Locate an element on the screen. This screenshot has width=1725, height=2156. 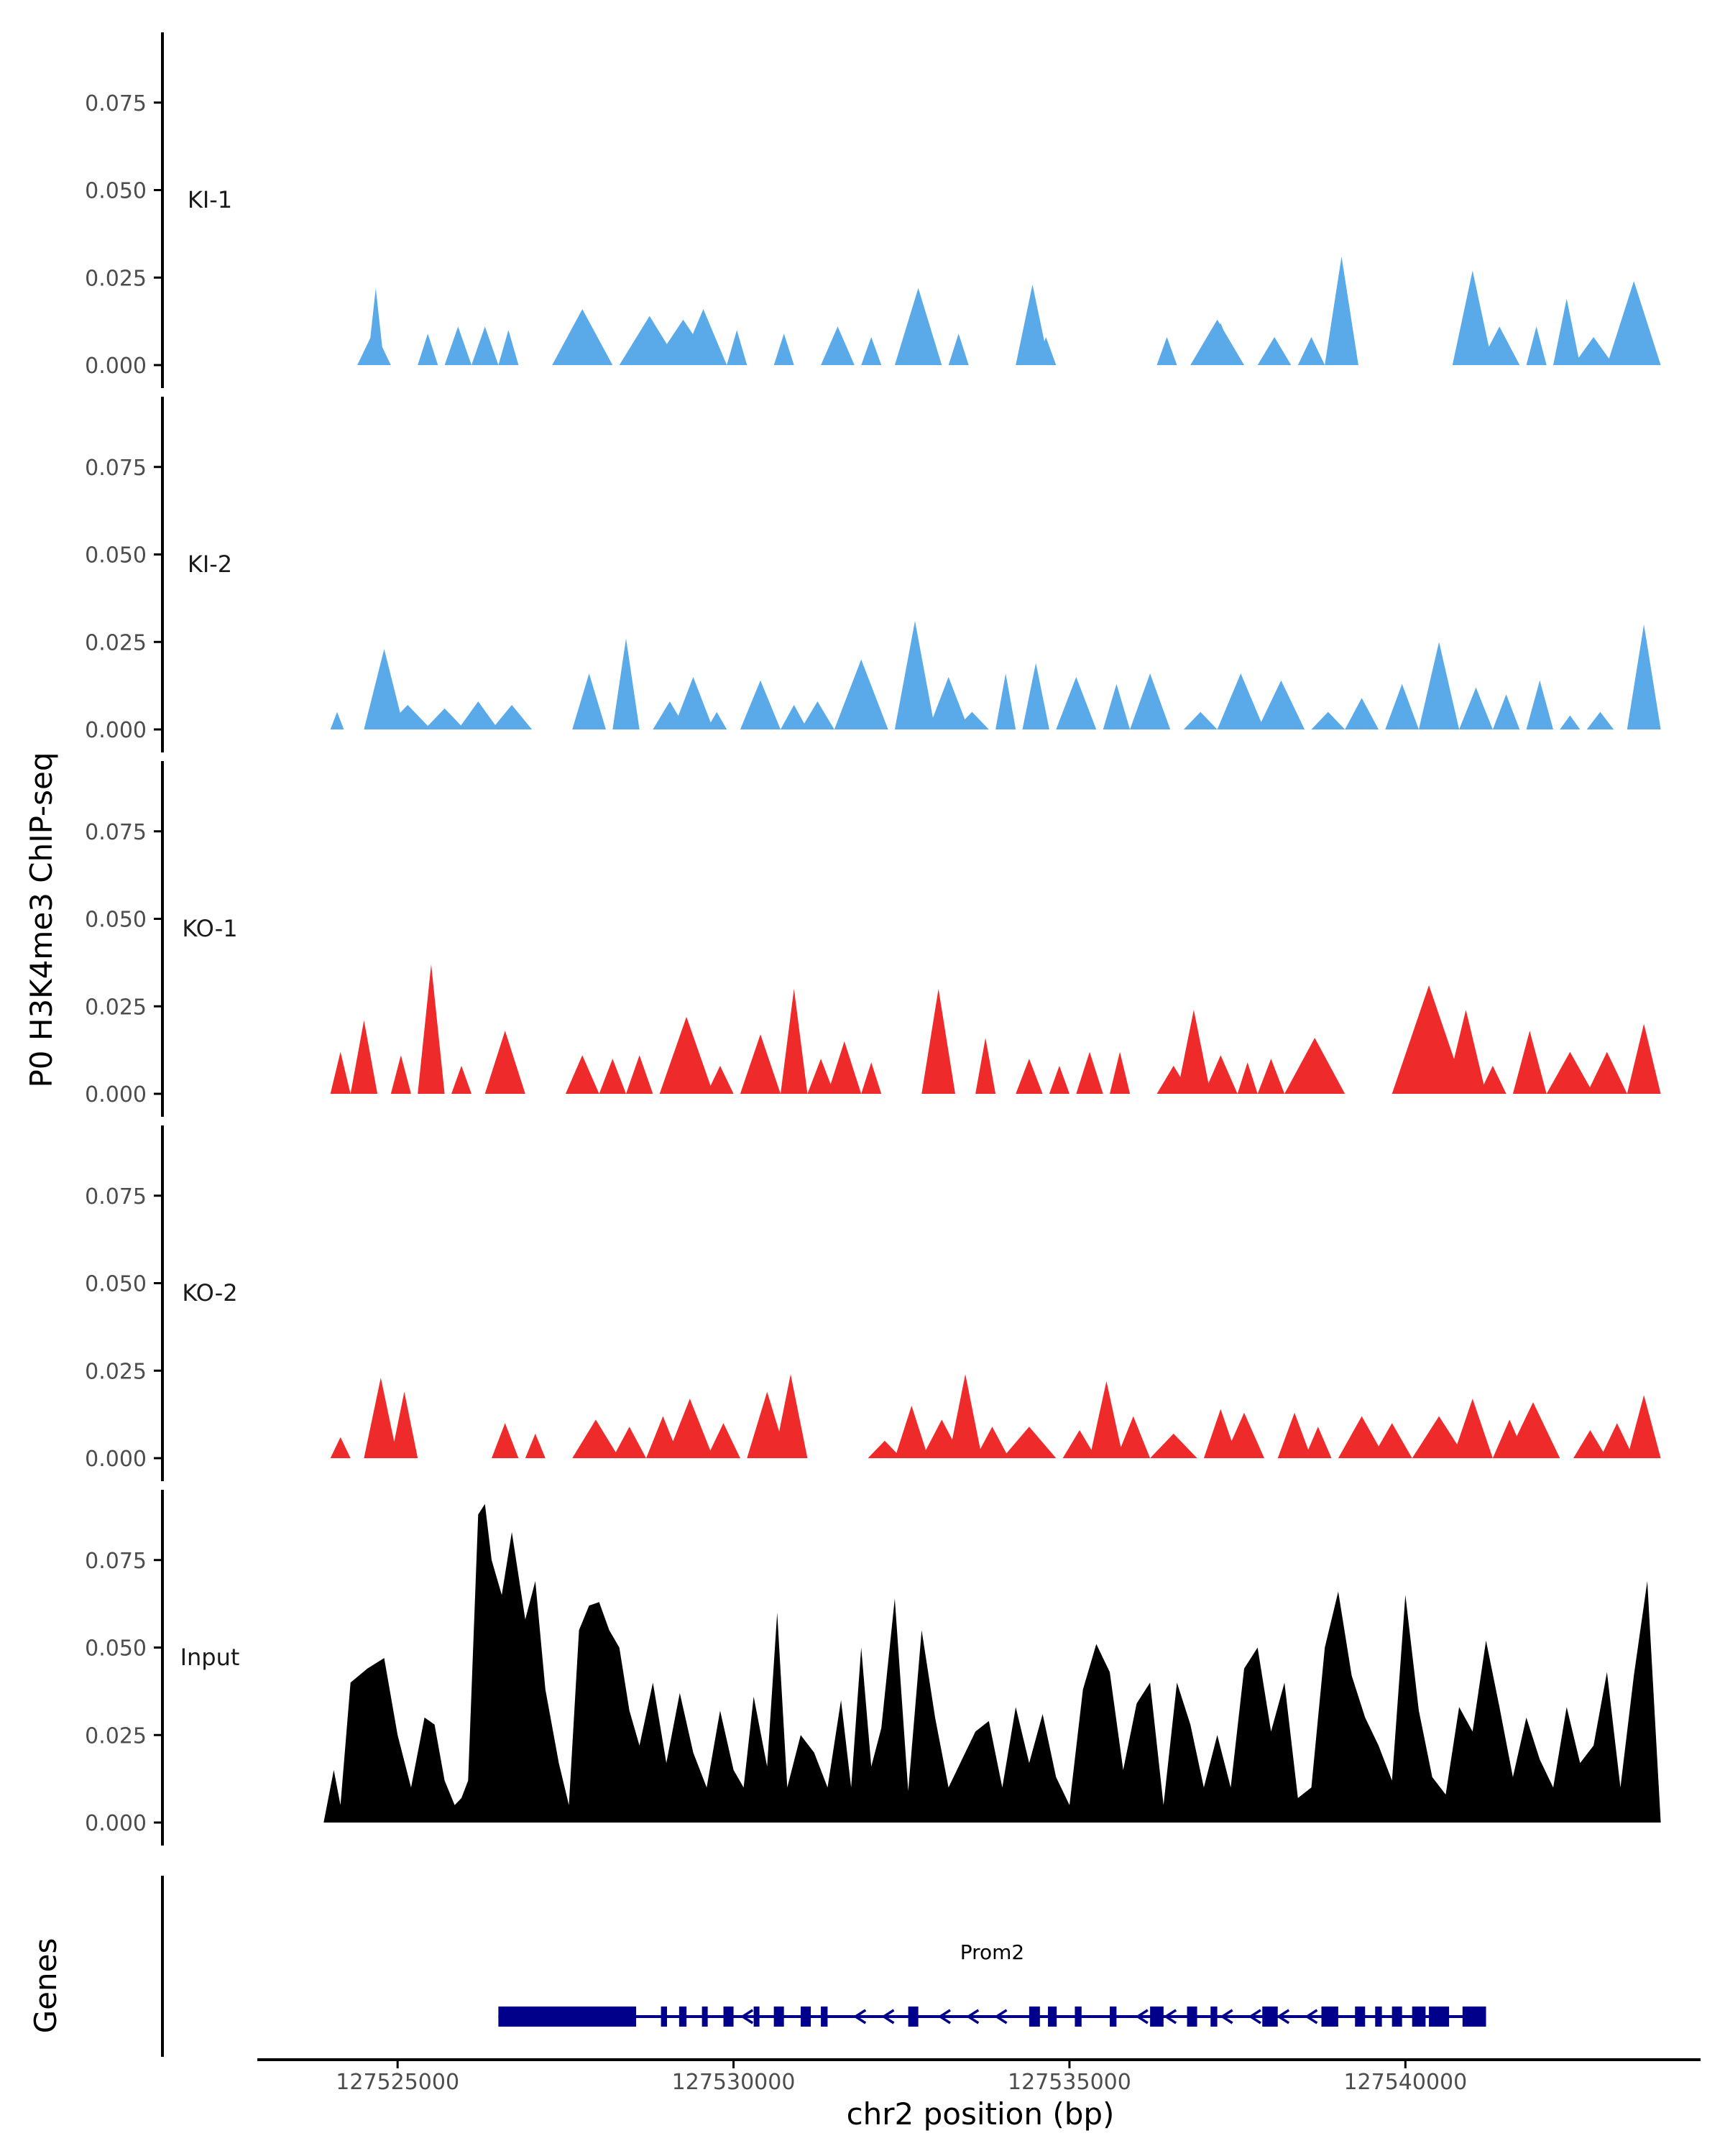
y-tick-label-ko-2: 0.050 is located at coordinates (116, 1284).